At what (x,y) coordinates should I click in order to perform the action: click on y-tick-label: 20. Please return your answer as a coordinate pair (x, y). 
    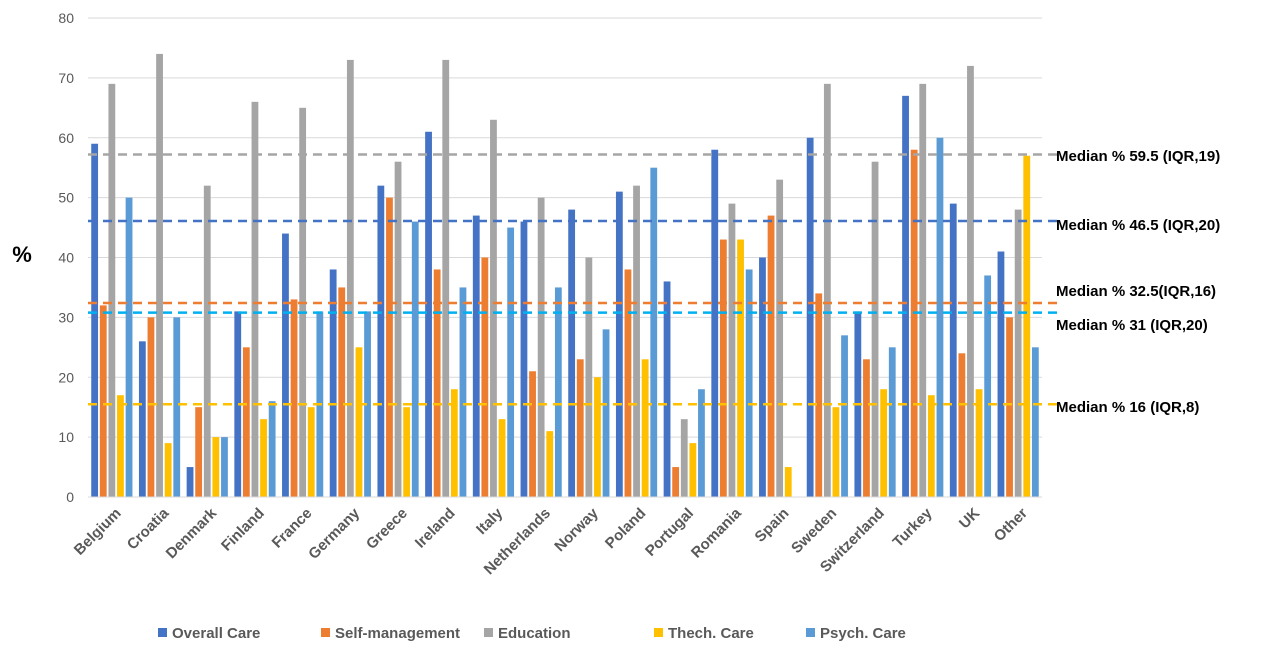
    Looking at the image, I should click on (66, 377).